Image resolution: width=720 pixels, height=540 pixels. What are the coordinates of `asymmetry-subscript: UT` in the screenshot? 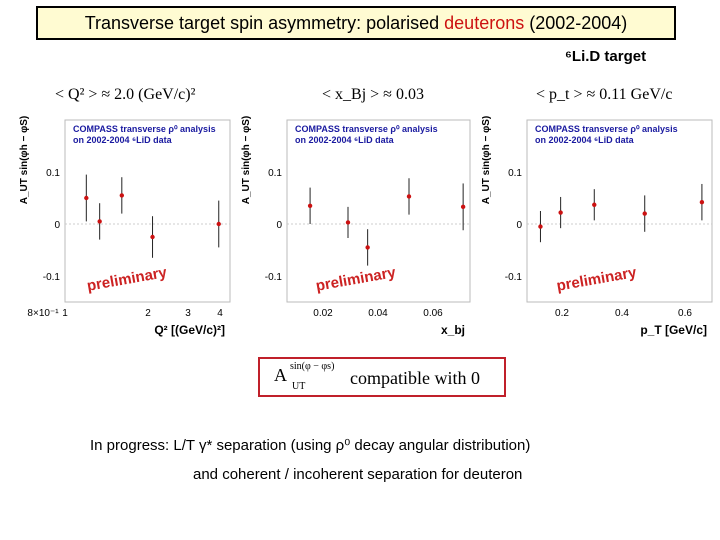 It's located at (299, 386).